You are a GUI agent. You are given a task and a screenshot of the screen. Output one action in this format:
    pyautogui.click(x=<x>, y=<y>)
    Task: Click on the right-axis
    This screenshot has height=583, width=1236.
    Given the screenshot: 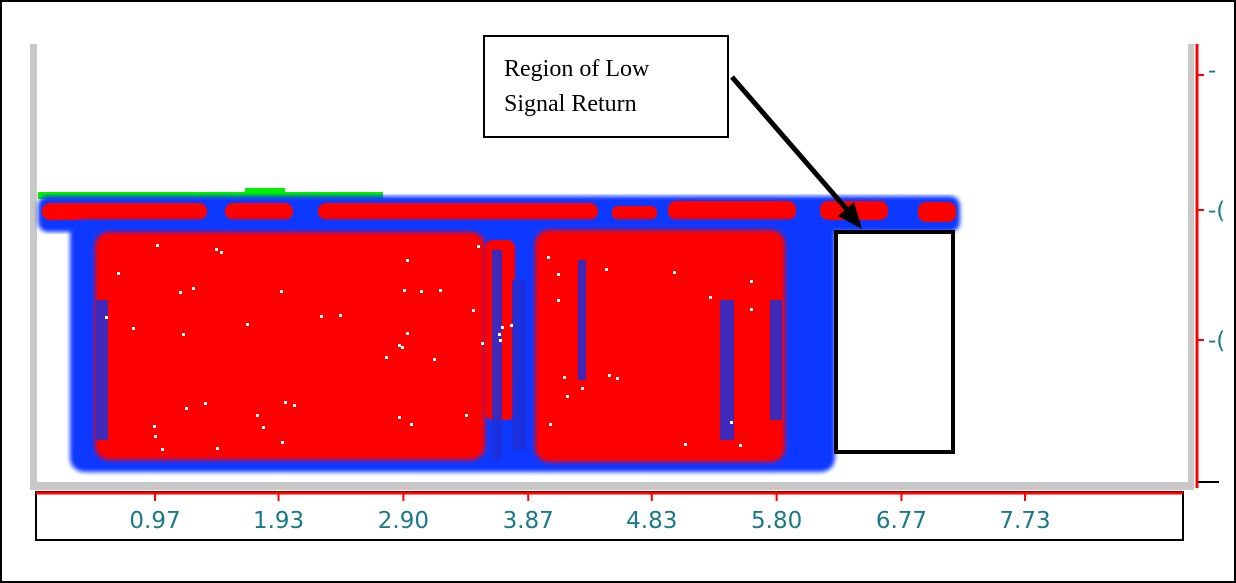 What is the action you would take?
    pyautogui.click(x=1207, y=266)
    